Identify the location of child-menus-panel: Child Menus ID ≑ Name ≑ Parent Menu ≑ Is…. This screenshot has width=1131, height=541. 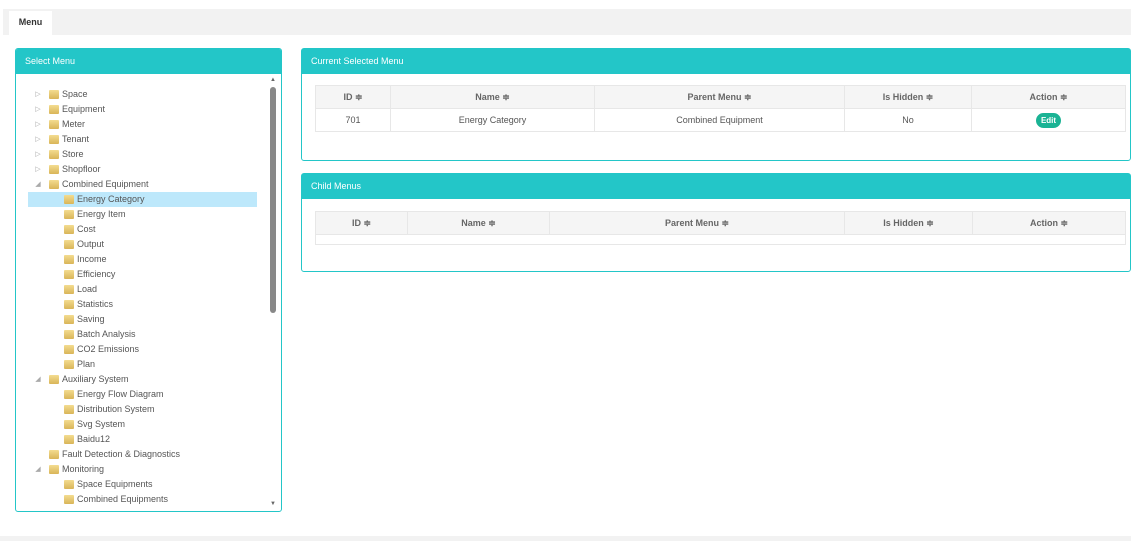
(716, 222).